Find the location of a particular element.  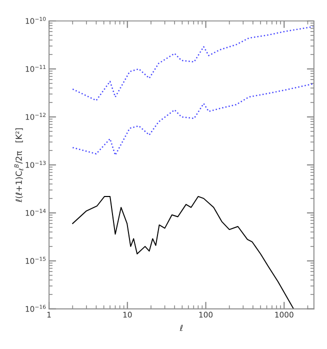

y-axis-title: ℓ(ℓ+1)C$_{ℓ}$$^{B}$/2π [K²] is located at coordinates (19, 165).